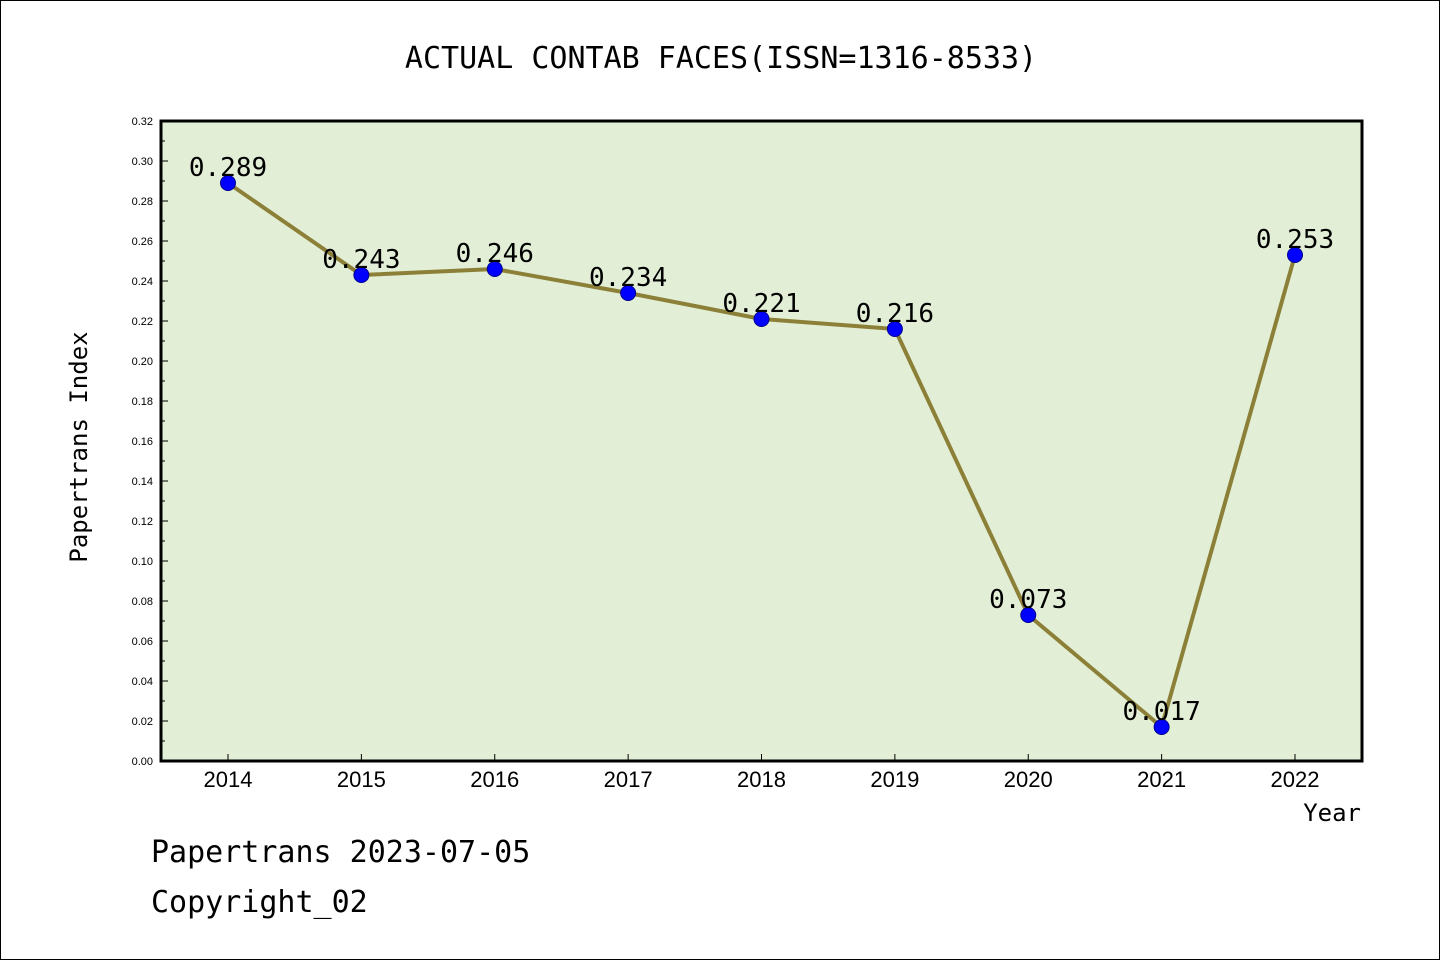  What do you see at coordinates (142, 682) in the screenshot?
I see `y-tick-label: 0.04` at bounding box center [142, 682].